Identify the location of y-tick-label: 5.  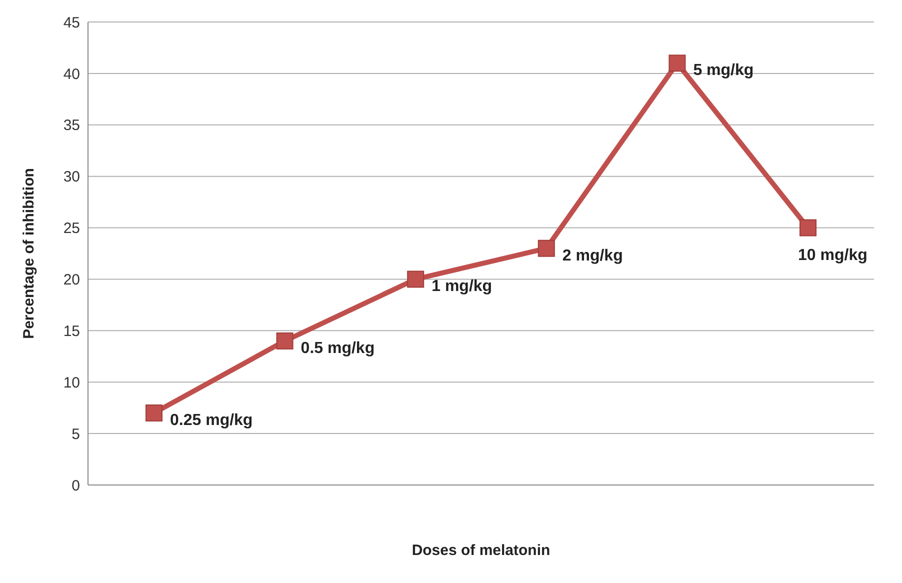
(76, 434).